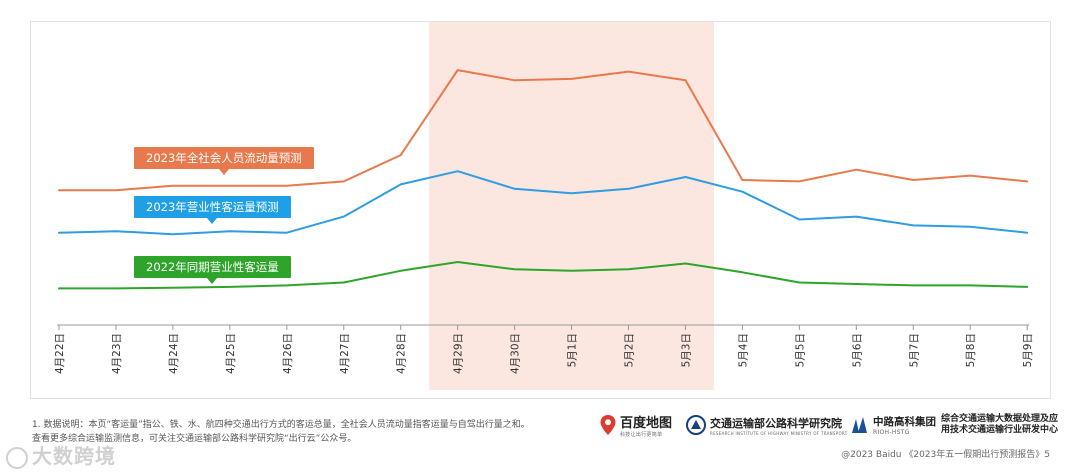  I want to click on watermark: 大数跨境, so click(61, 454).